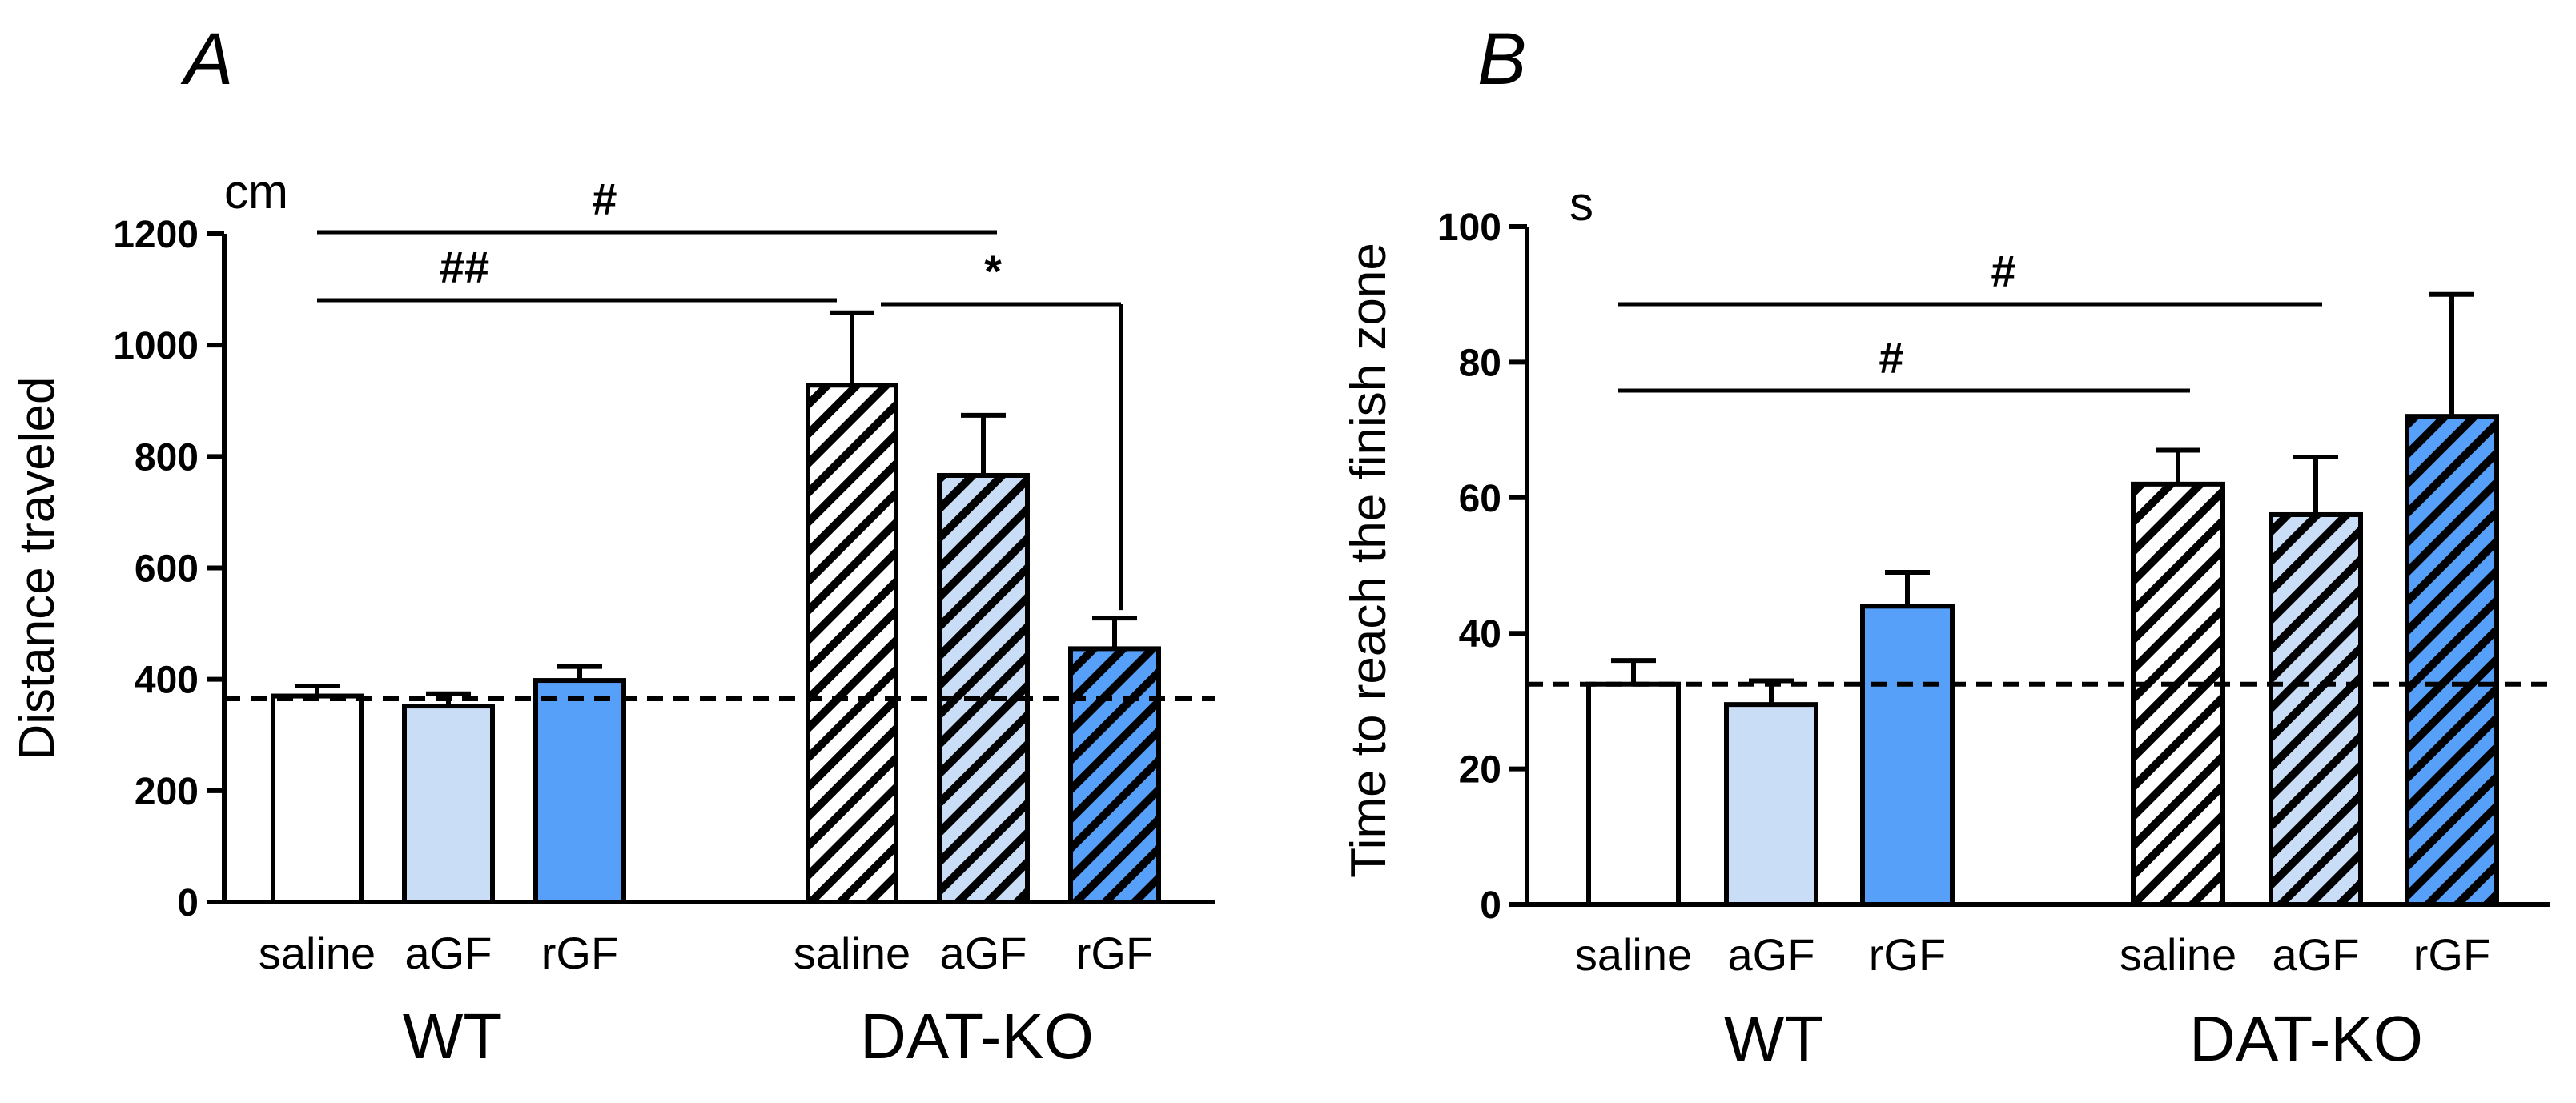  Describe the element at coordinates (167, 681) in the screenshot. I see `y-tick-label: 400` at that location.